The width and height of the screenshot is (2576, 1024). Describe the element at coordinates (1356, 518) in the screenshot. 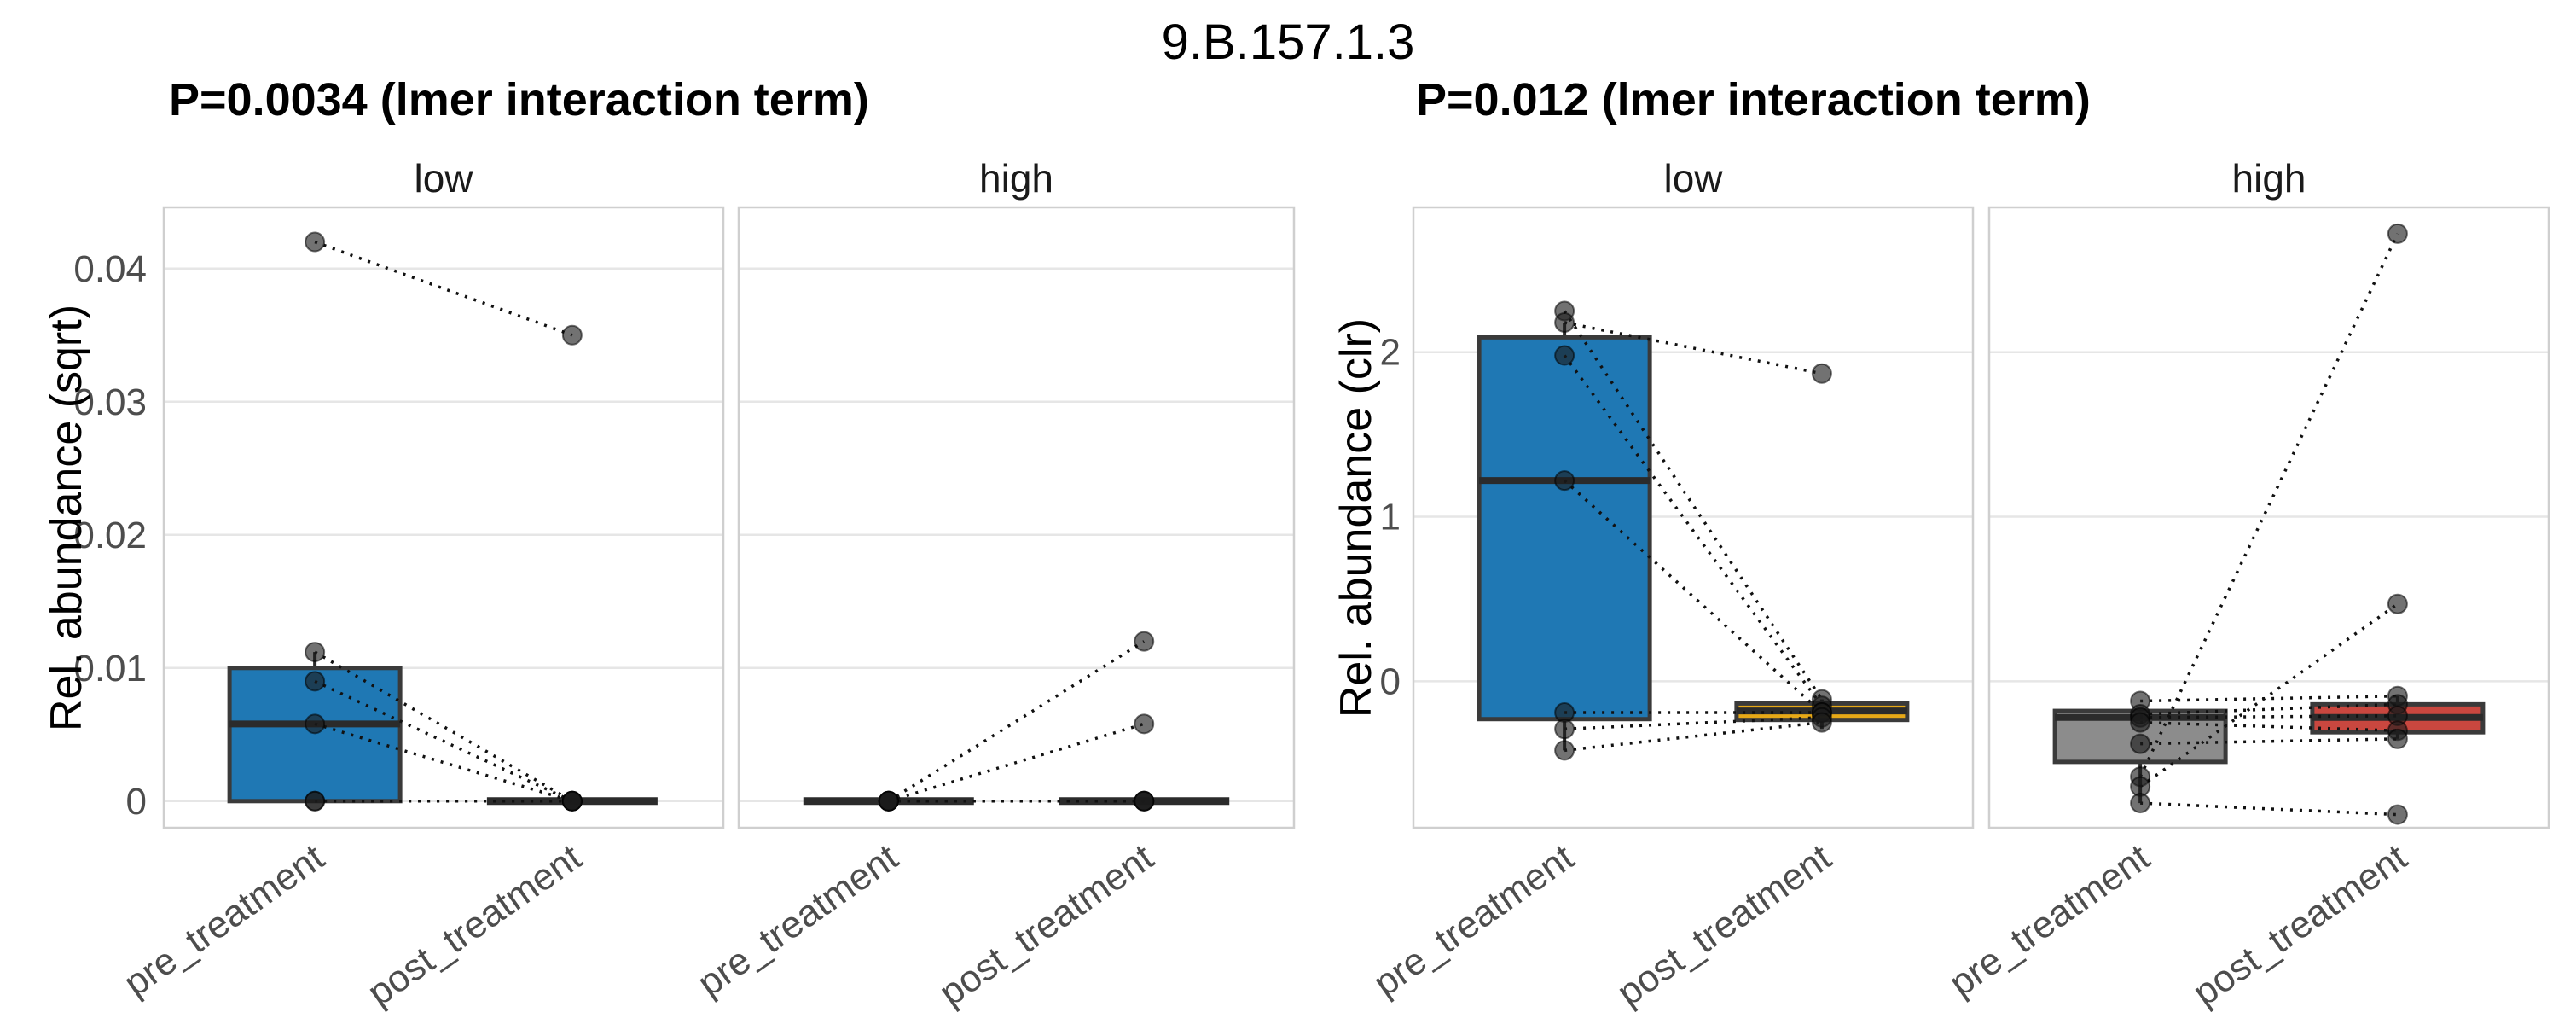

I see `right-y-axis-title: Rel. abundance (clr)` at that location.